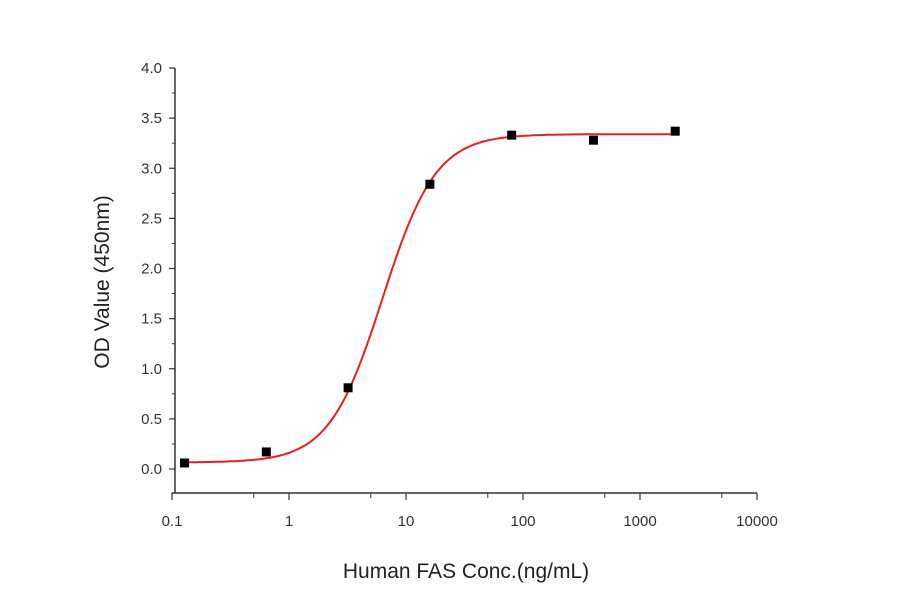 This screenshot has width=900, height=594. Describe the element at coordinates (151, 369) in the screenshot. I see `y-tick-label: 1.0` at that location.